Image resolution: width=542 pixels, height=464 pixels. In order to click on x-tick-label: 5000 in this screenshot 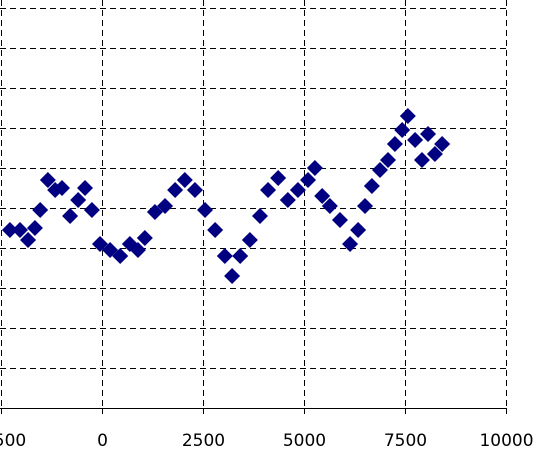, I will do `click(304, 441)`.